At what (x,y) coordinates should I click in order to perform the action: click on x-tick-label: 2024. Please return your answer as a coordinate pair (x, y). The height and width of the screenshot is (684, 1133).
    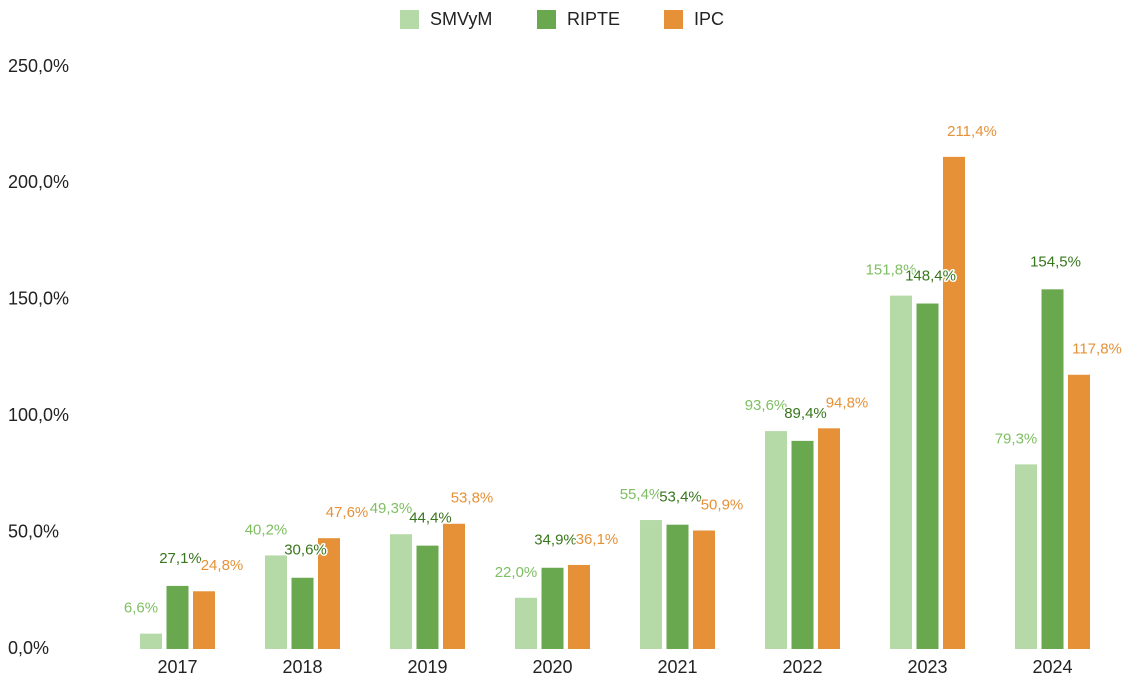
    Looking at the image, I should click on (1052, 667).